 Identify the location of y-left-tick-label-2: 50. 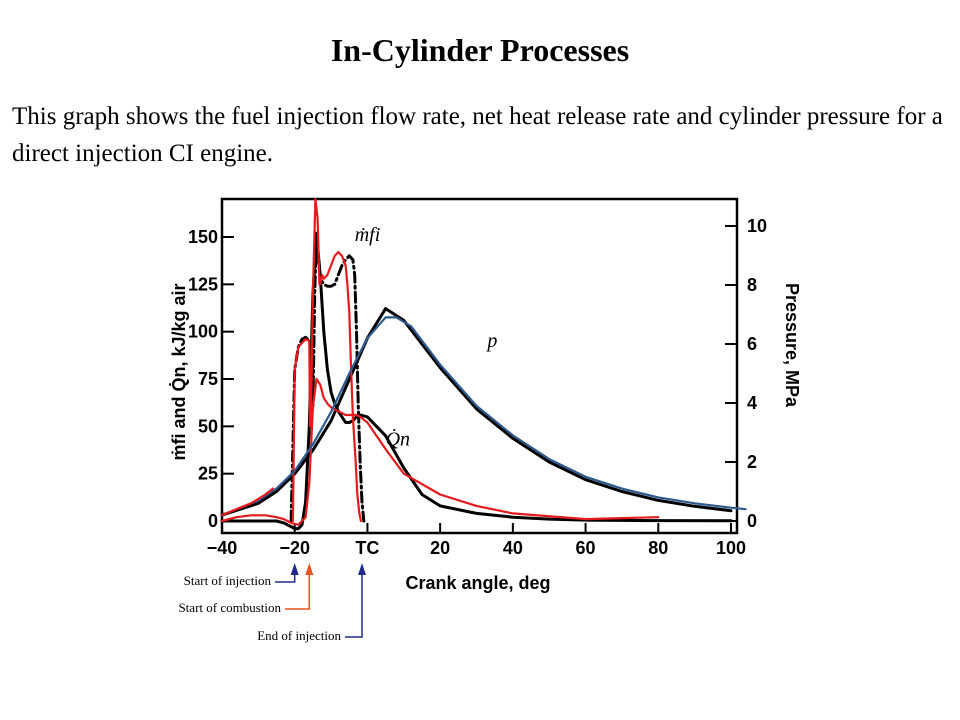
(208, 426).